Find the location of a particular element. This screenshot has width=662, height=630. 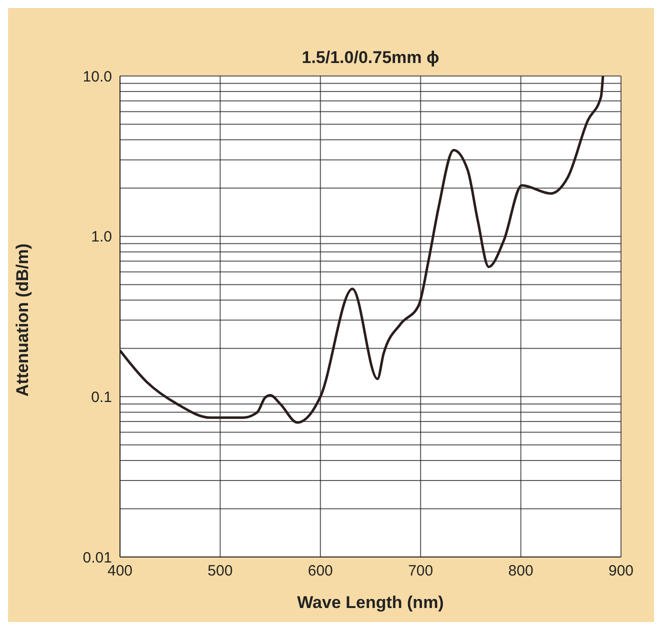

y-axis-title: Attenuation (dB/m) is located at coordinates (22, 320).